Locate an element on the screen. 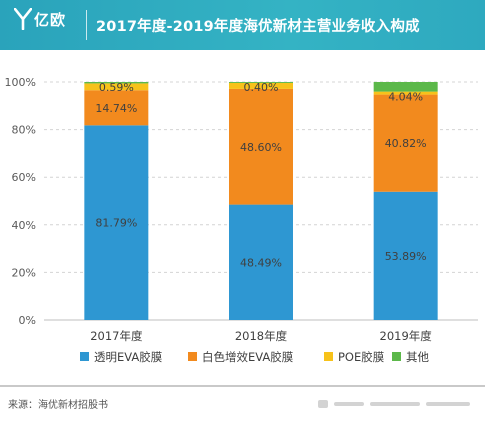  data-label: 14.74% is located at coordinates (116, 108).